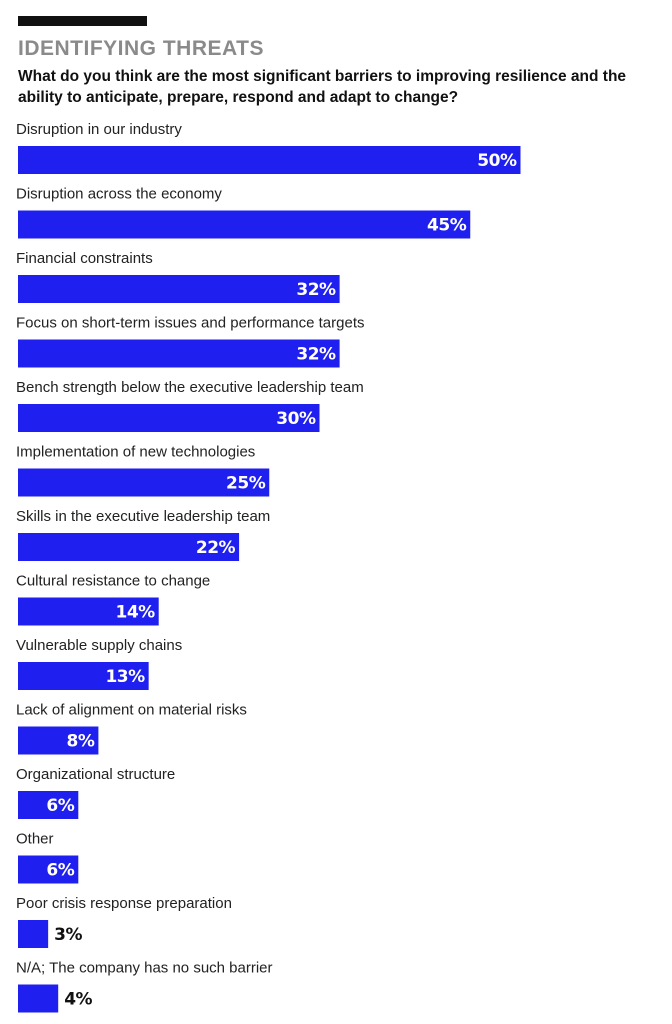  I want to click on category-label: Poor crisis response preparation, so click(124, 903).